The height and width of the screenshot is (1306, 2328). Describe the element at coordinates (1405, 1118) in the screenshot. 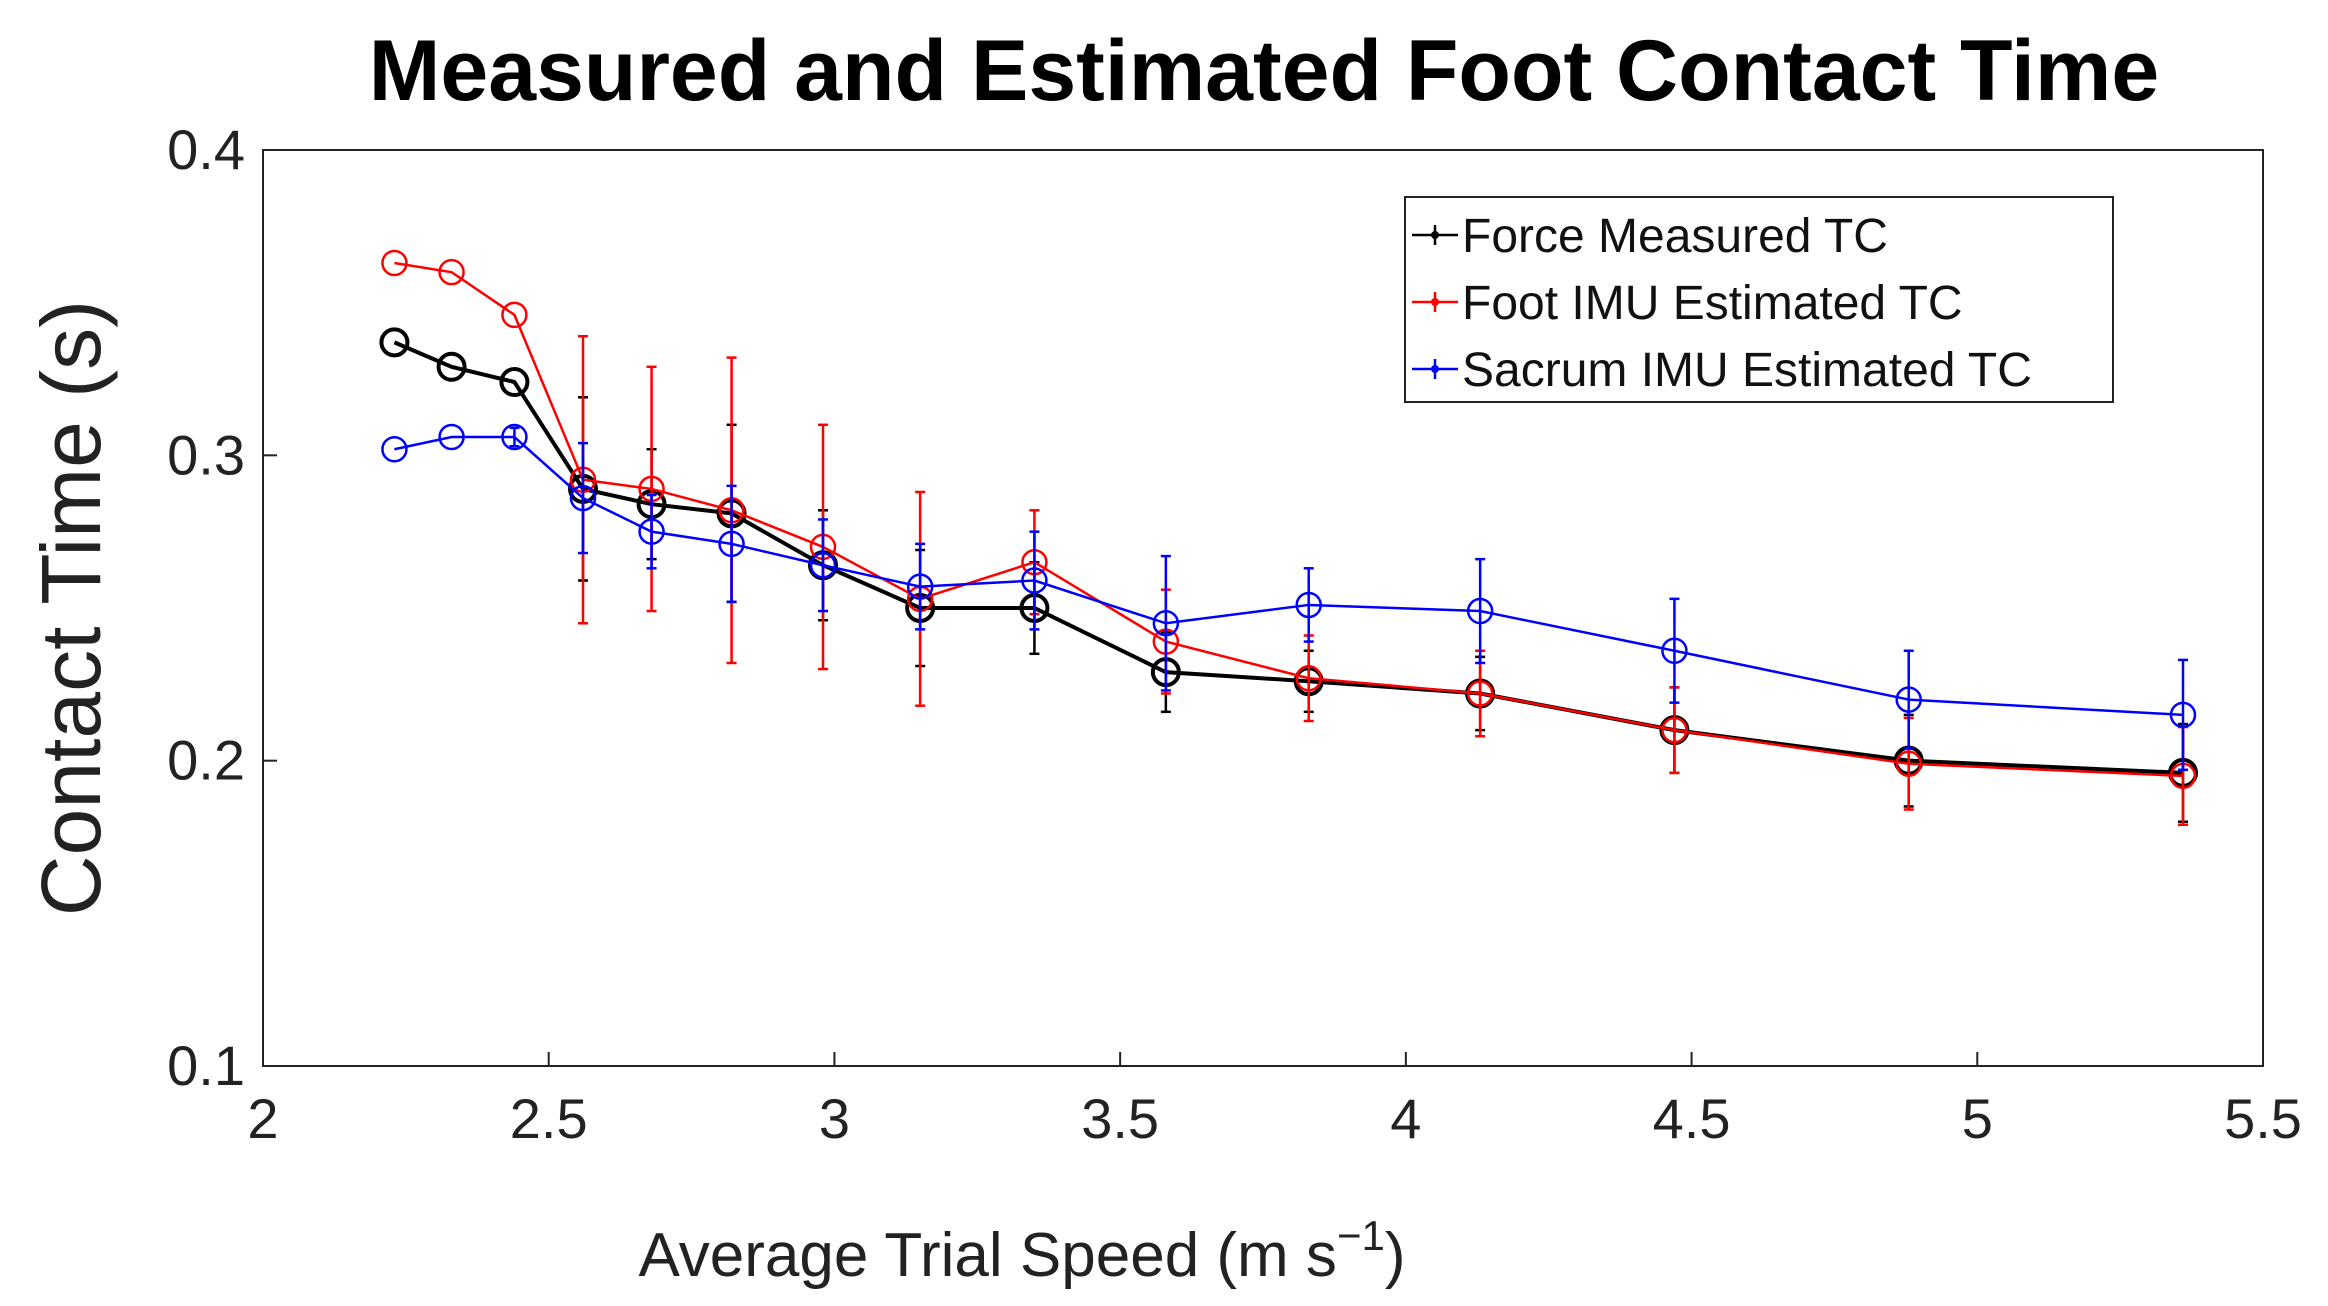

I see `x-tick-label: 4` at that location.